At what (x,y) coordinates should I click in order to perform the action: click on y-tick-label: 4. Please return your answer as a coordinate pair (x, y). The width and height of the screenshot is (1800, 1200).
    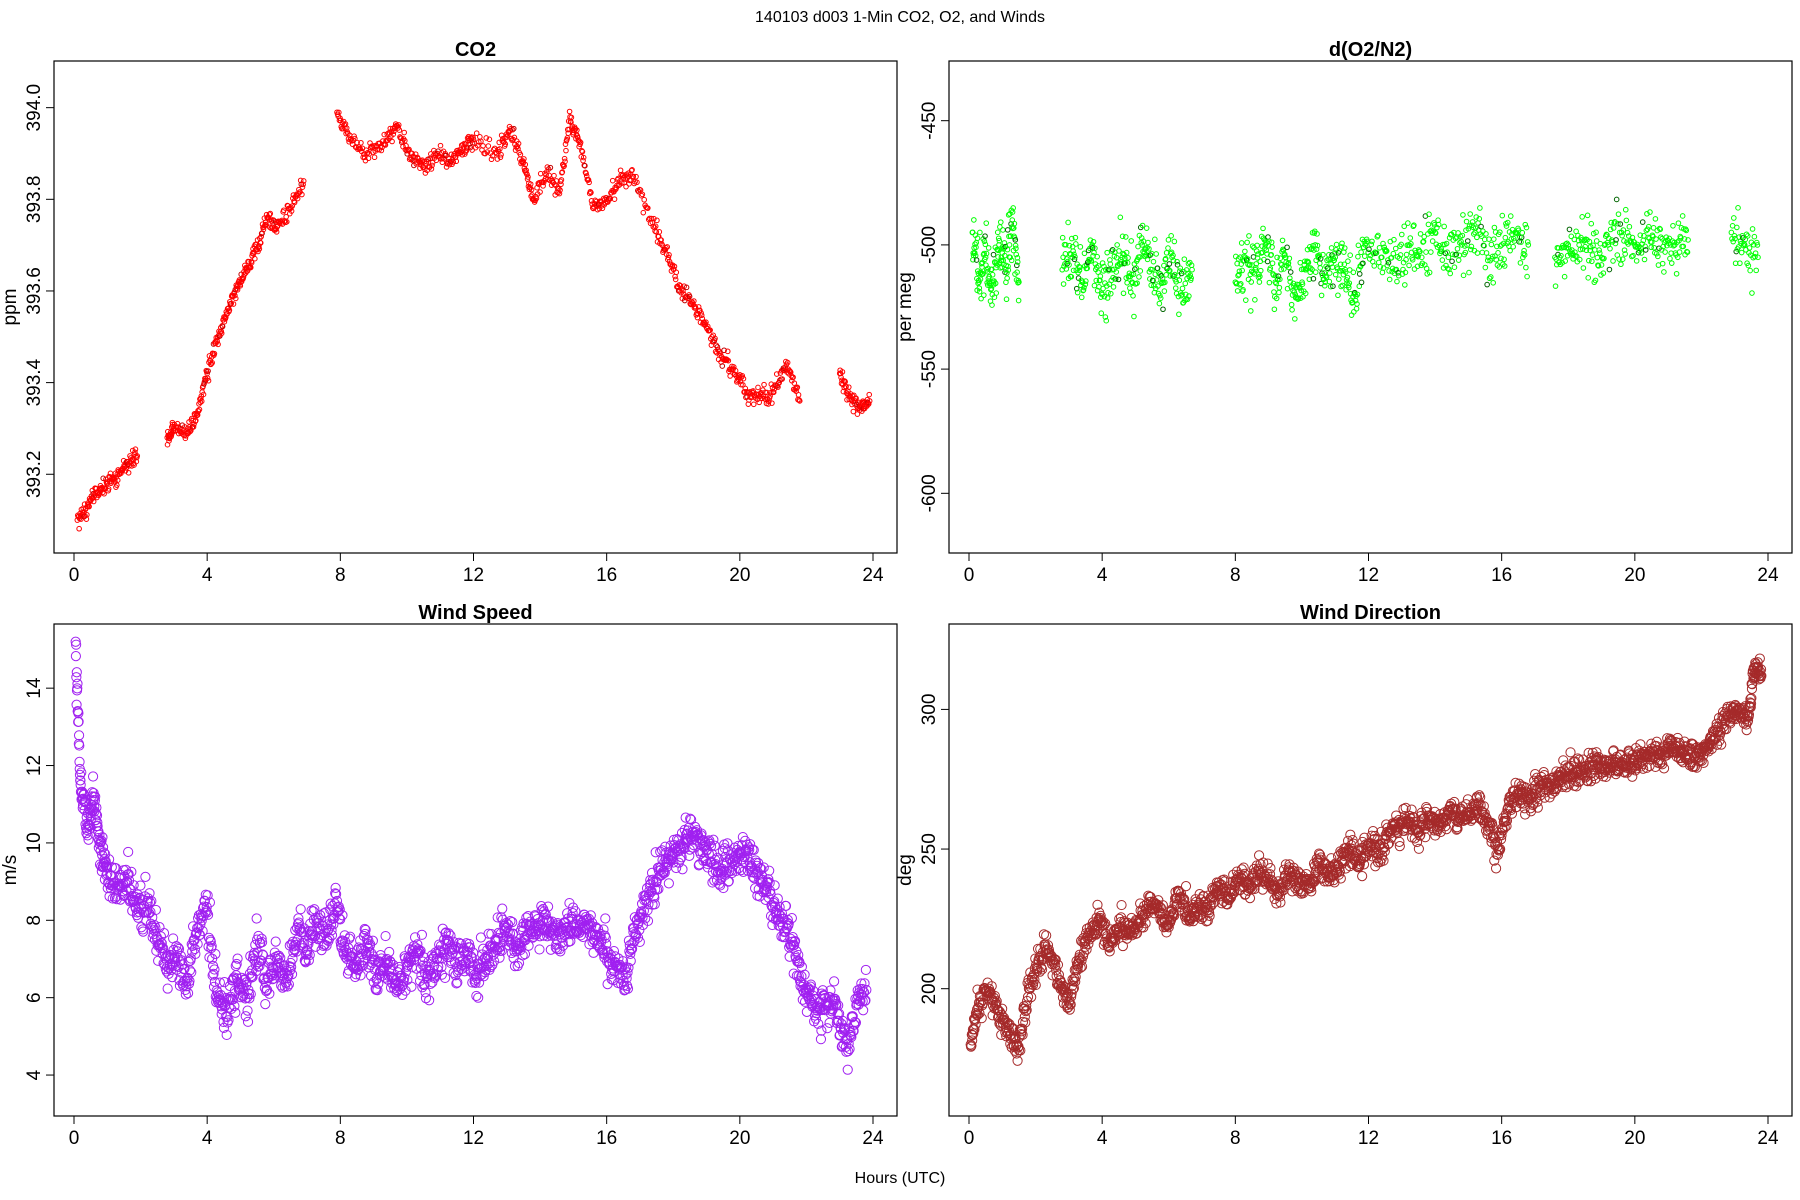
    Looking at the image, I should click on (34, 1074).